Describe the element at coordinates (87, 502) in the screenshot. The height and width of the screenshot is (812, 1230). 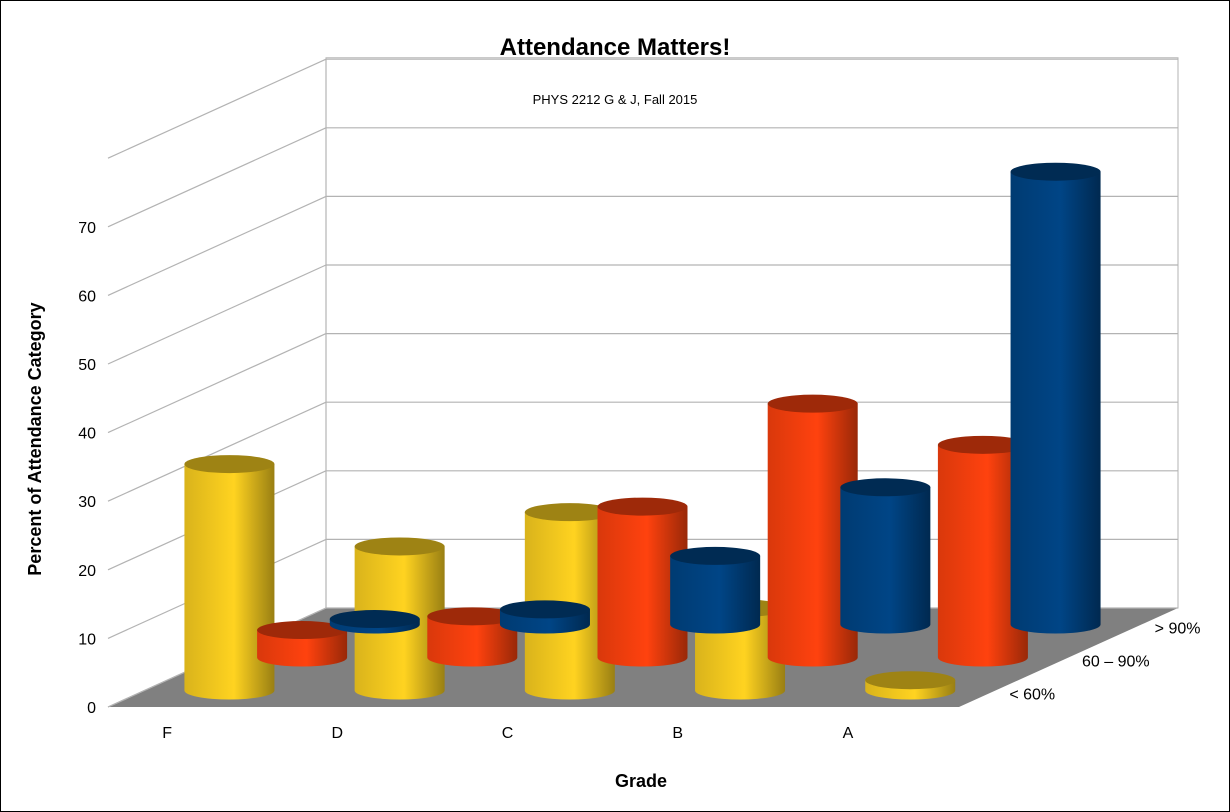
I see `y-tick-label: 30` at that location.